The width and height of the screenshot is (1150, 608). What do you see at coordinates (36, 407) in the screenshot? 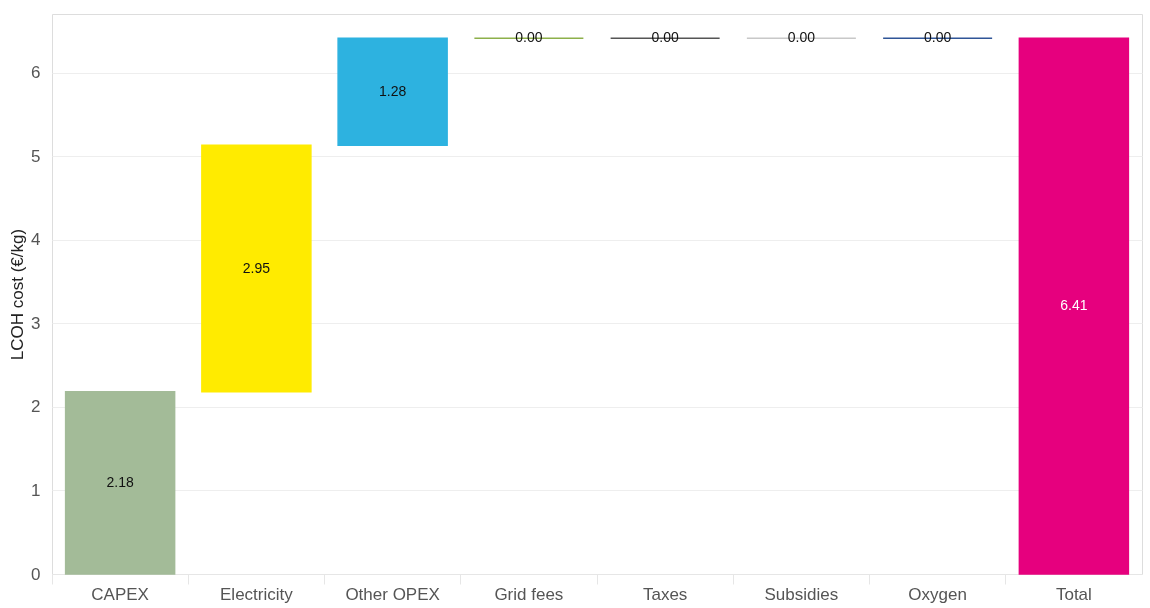
I see `y-tick-label: 2` at bounding box center [36, 407].